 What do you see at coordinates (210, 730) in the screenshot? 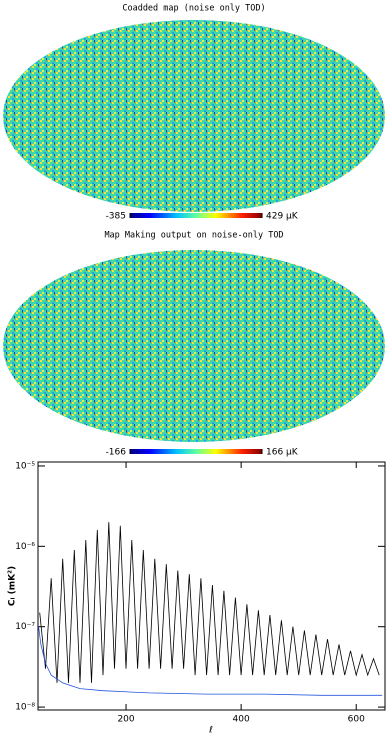
I see `x-axis-label: ℓ` at bounding box center [210, 730].